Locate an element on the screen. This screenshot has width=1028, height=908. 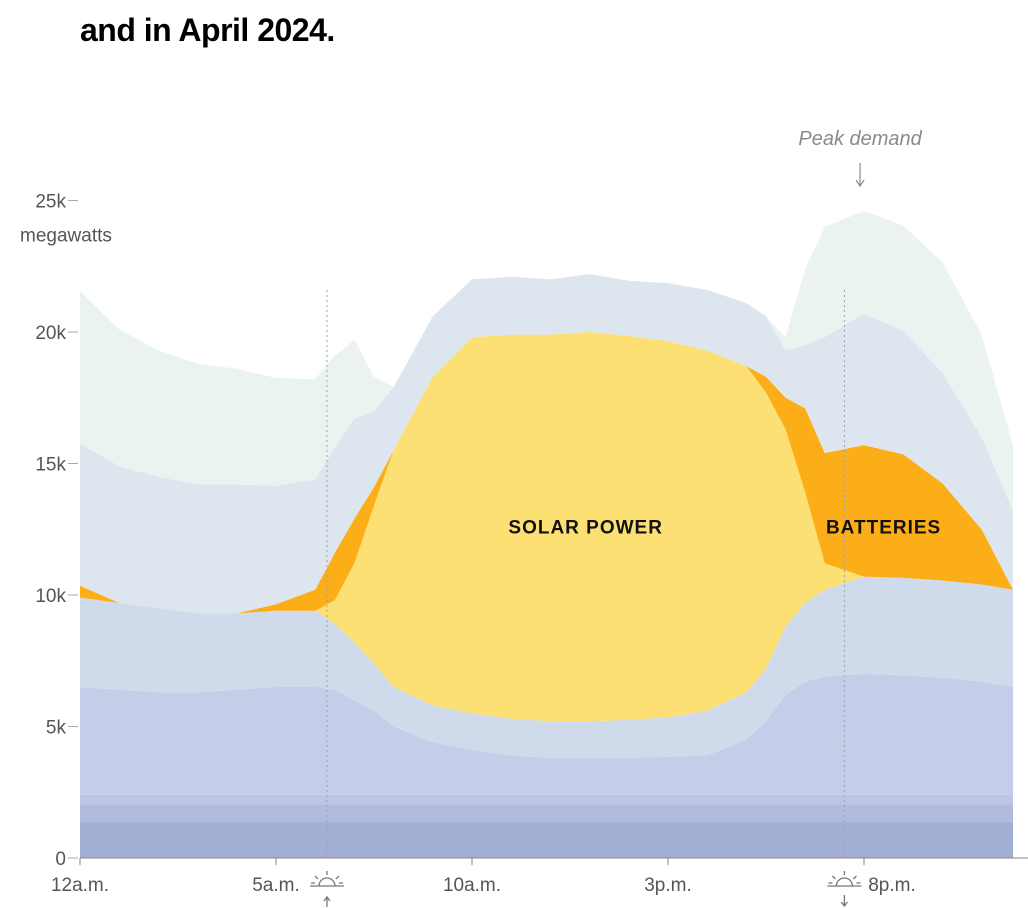
sunrise-icon is located at coordinates (326, 889).